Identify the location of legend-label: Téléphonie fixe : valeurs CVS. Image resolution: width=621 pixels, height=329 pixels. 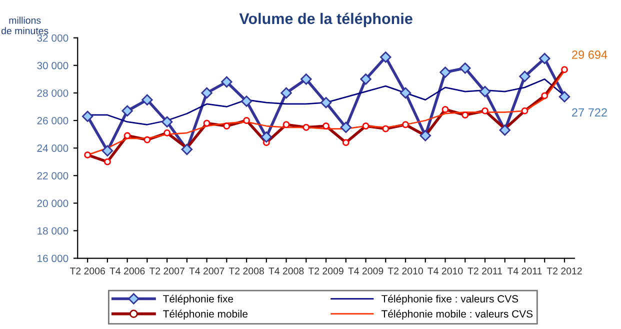
(450, 299).